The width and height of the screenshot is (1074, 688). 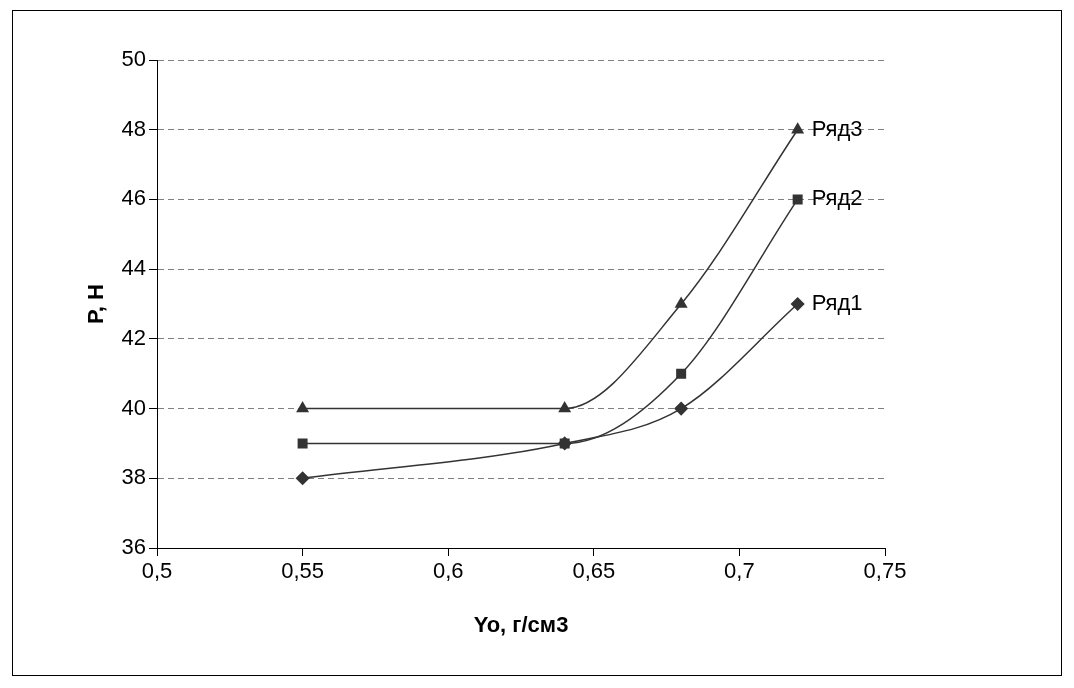 I want to click on series-label: Ряд1, so click(x=837, y=303).